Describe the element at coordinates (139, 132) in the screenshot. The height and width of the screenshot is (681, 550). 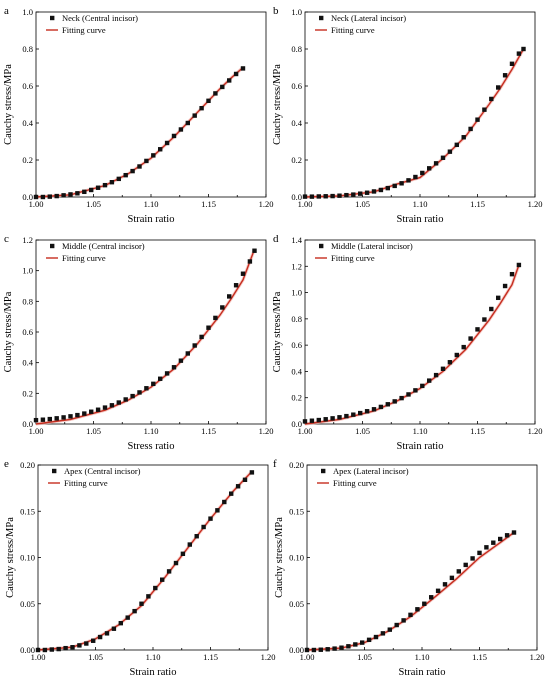
I see `fit-curve` at that location.